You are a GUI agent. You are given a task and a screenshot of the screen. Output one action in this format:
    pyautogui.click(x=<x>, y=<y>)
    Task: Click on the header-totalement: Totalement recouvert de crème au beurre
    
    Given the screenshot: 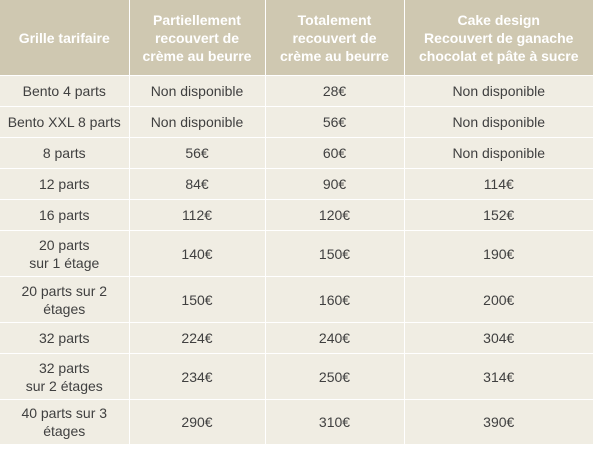 What is the action you would take?
    pyautogui.click(x=335, y=38)
    